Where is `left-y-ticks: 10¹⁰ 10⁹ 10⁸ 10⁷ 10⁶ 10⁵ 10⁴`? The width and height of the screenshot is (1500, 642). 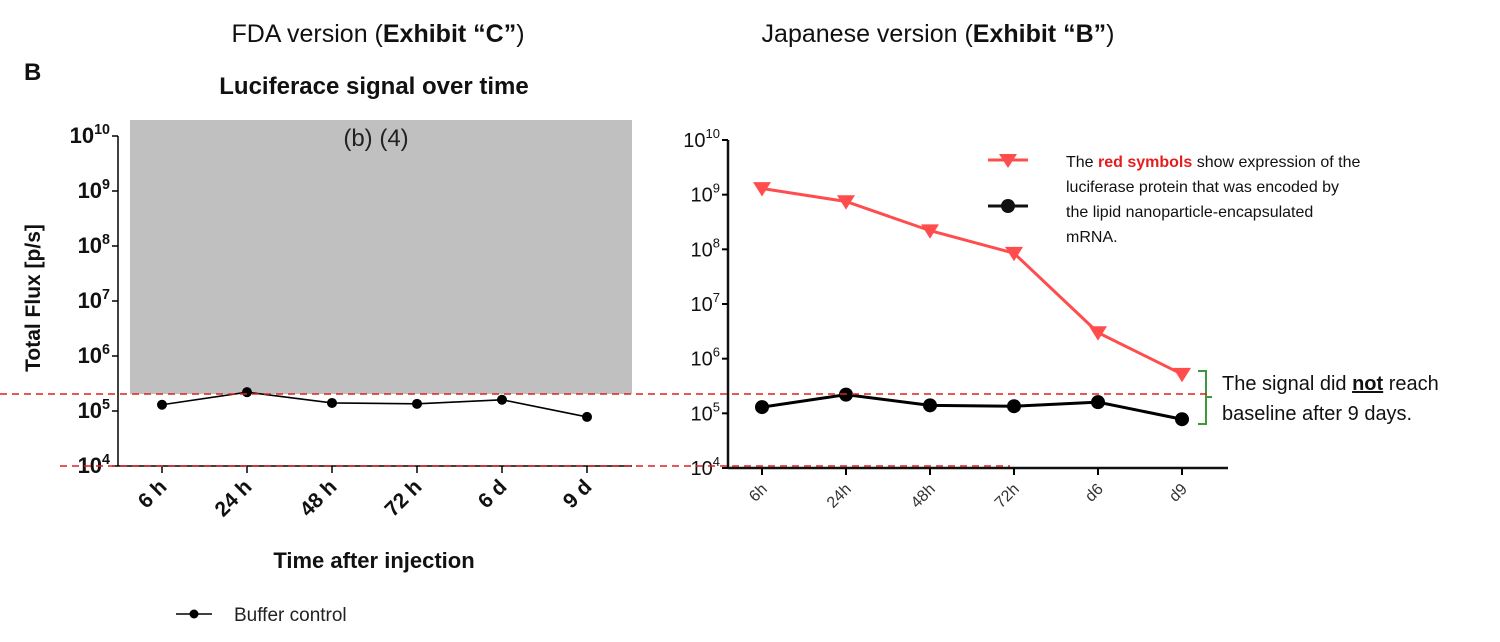
left-y-ticks: 10¹⁰ 10⁹ 10⁸ 10⁷ 10⁶ 10⁵ 10⁴ is located at coordinates (94, 300).